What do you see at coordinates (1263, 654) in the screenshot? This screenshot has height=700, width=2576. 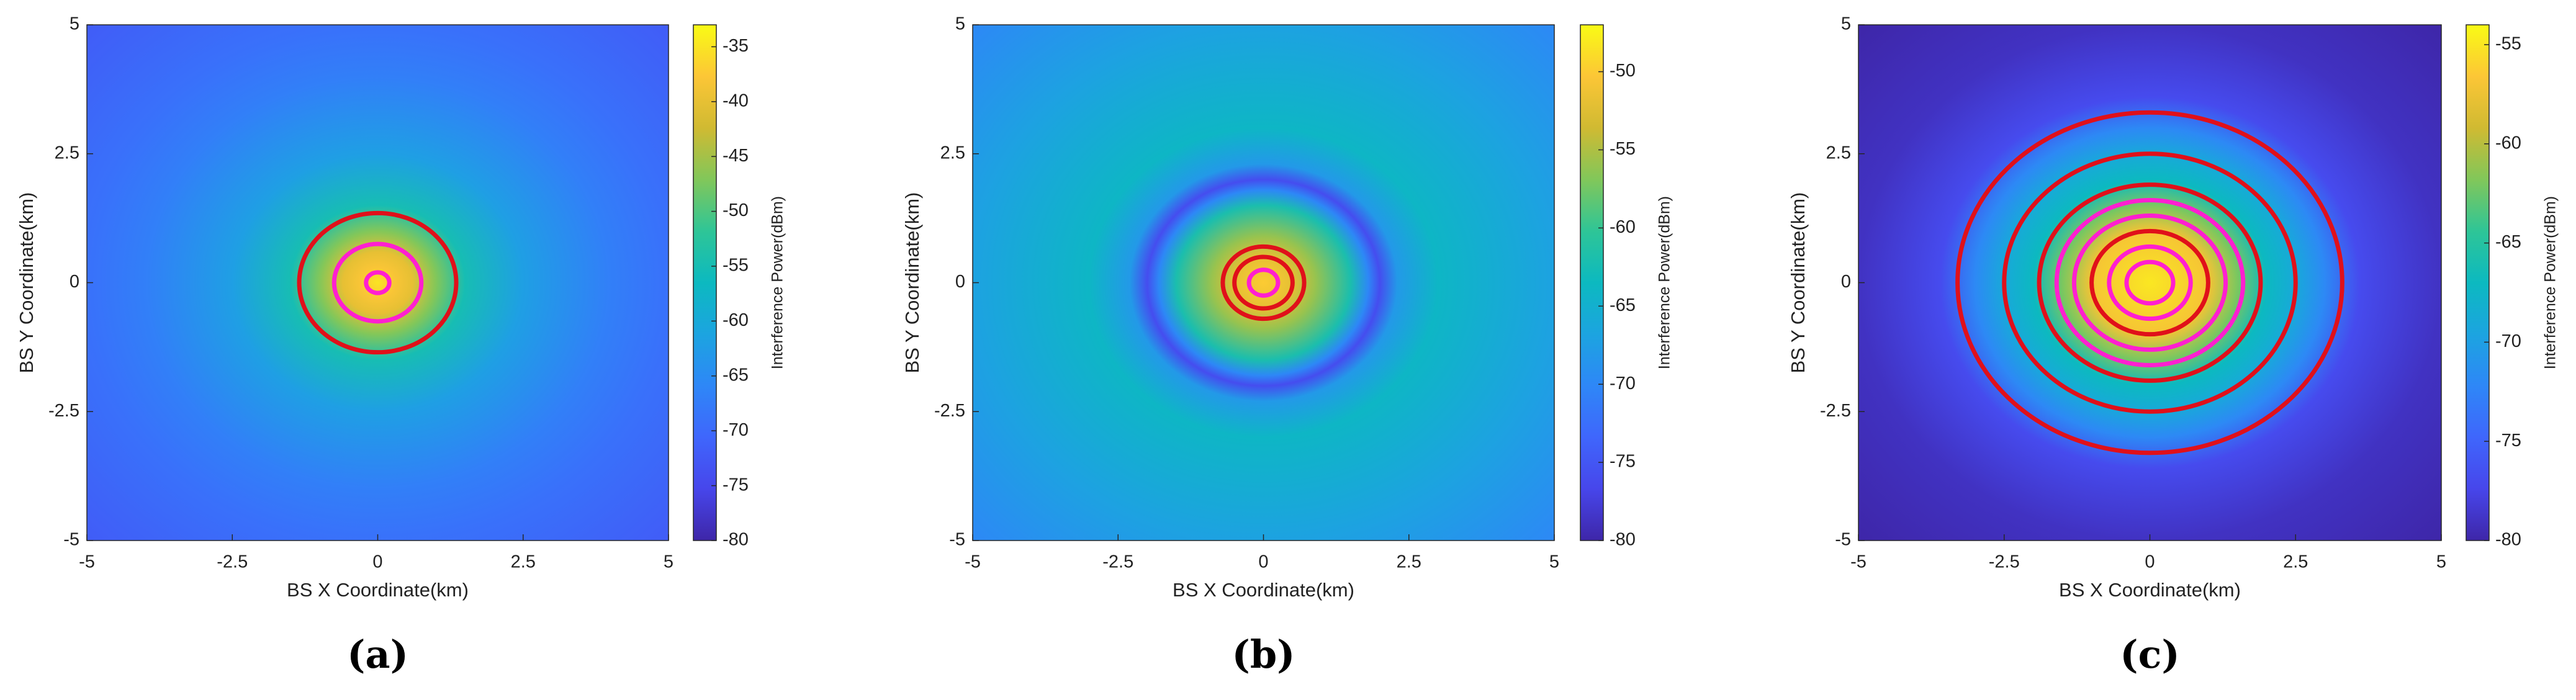 I see `caption: (b)` at bounding box center [1263, 654].